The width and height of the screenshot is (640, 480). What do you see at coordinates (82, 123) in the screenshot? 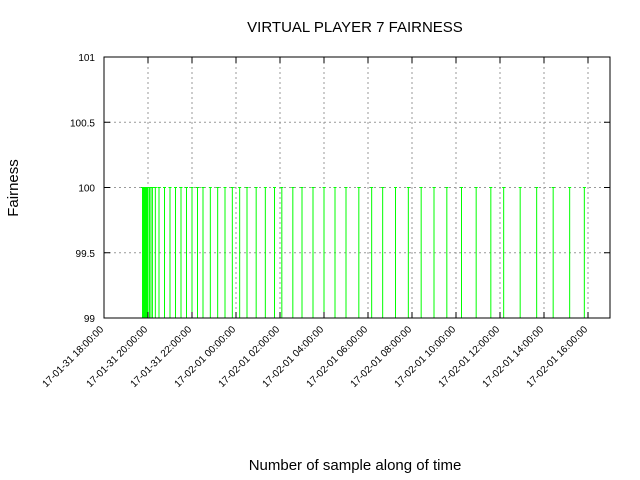
I see `y-tick-label: 100.5` at bounding box center [82, 123].